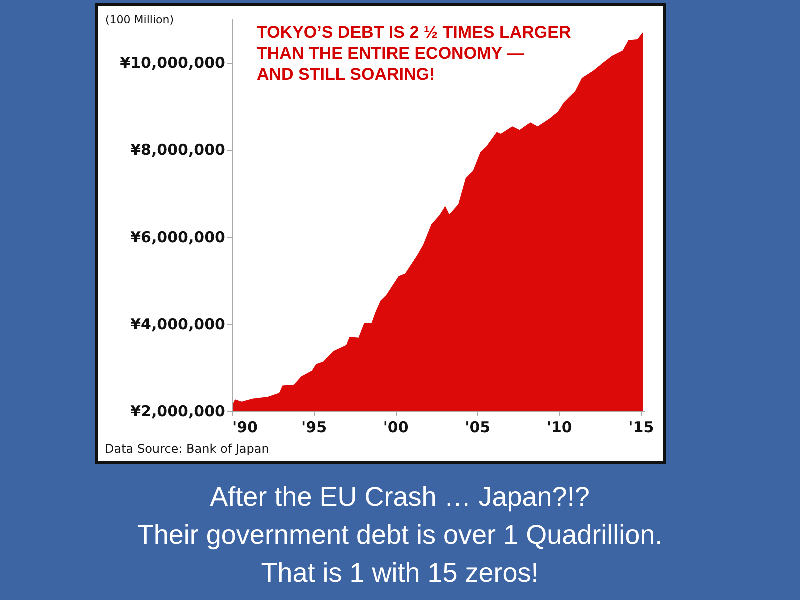 The width and height of the screenshot is (800, 600). I want to click on x-tick-label: '15, so click(641, 427).